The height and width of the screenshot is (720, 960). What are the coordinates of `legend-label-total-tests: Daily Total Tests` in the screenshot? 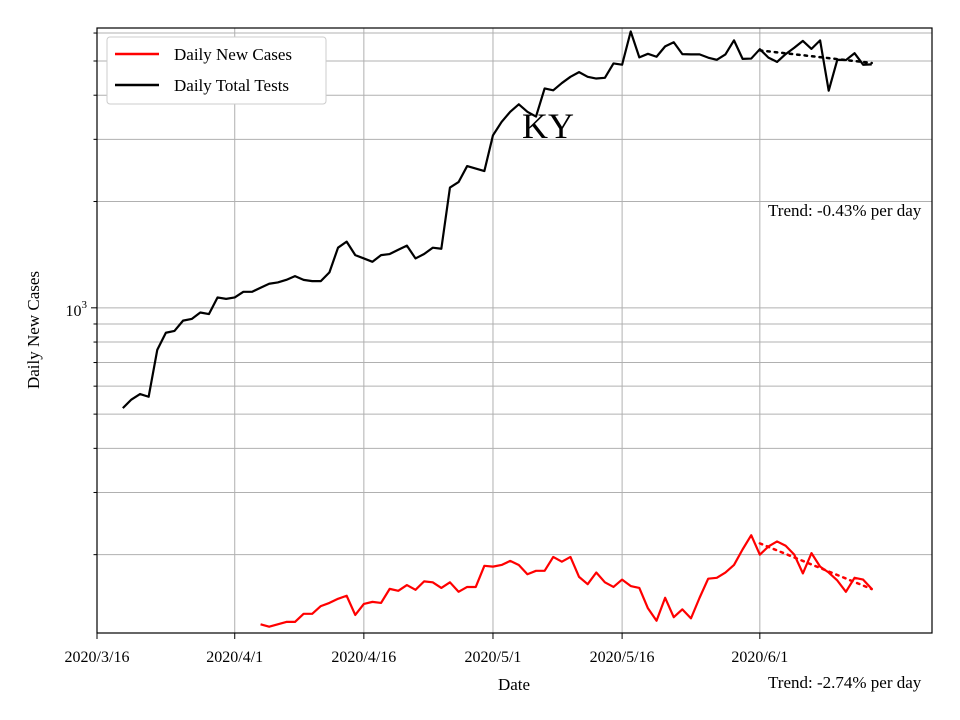 It's located at (231, 85).